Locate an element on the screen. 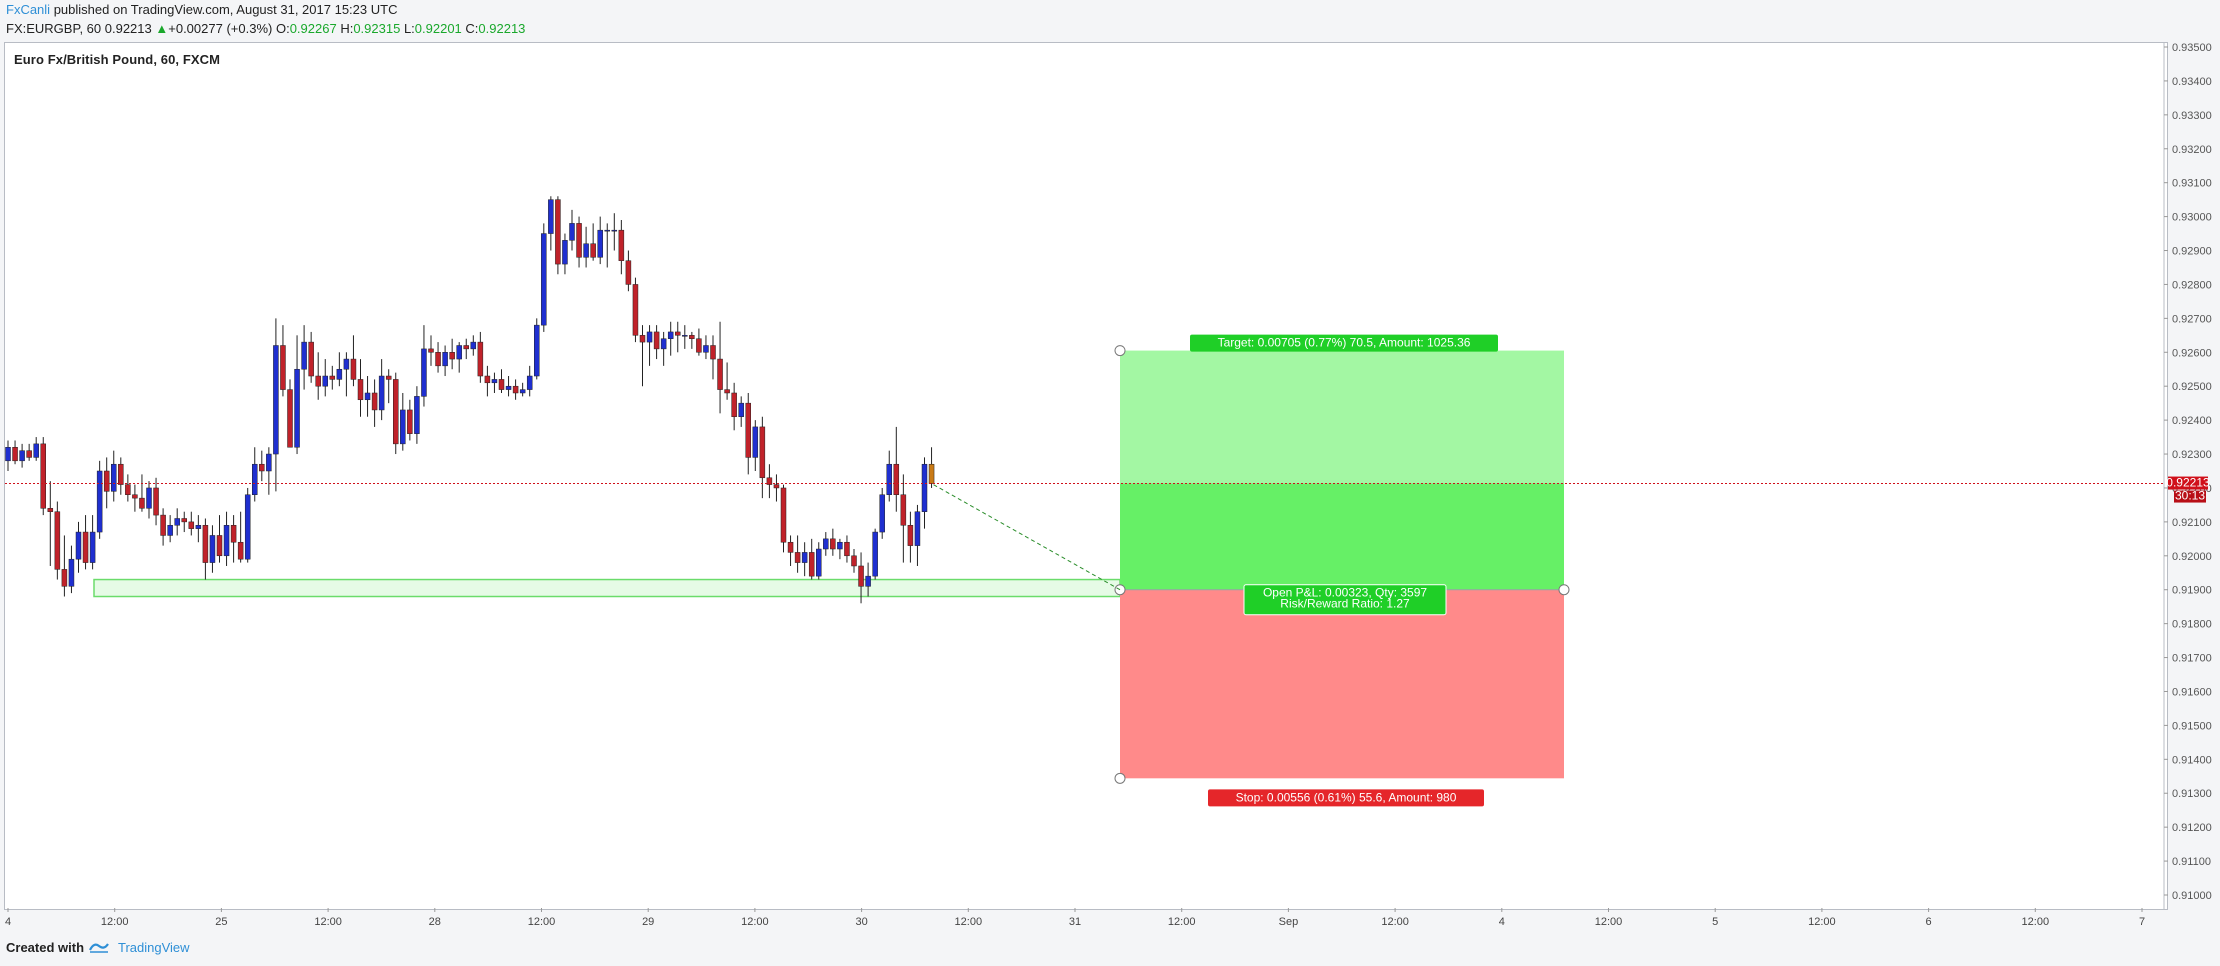 Image resolution: width=2220 pixels, height=966 pixels. long-position-tool is located at coordinates (1342, 564).